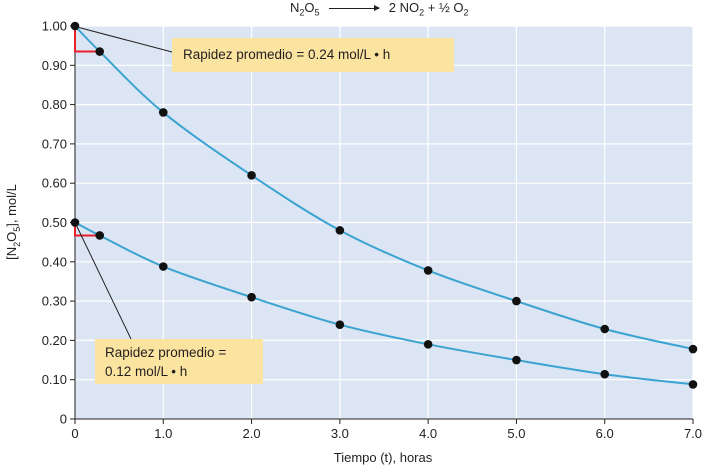 The image size is (712, 473). Describe the element at coordinates (383, 457) in the screenshot. I see `x-axis-title: Tiempo (t), horas` at that location.